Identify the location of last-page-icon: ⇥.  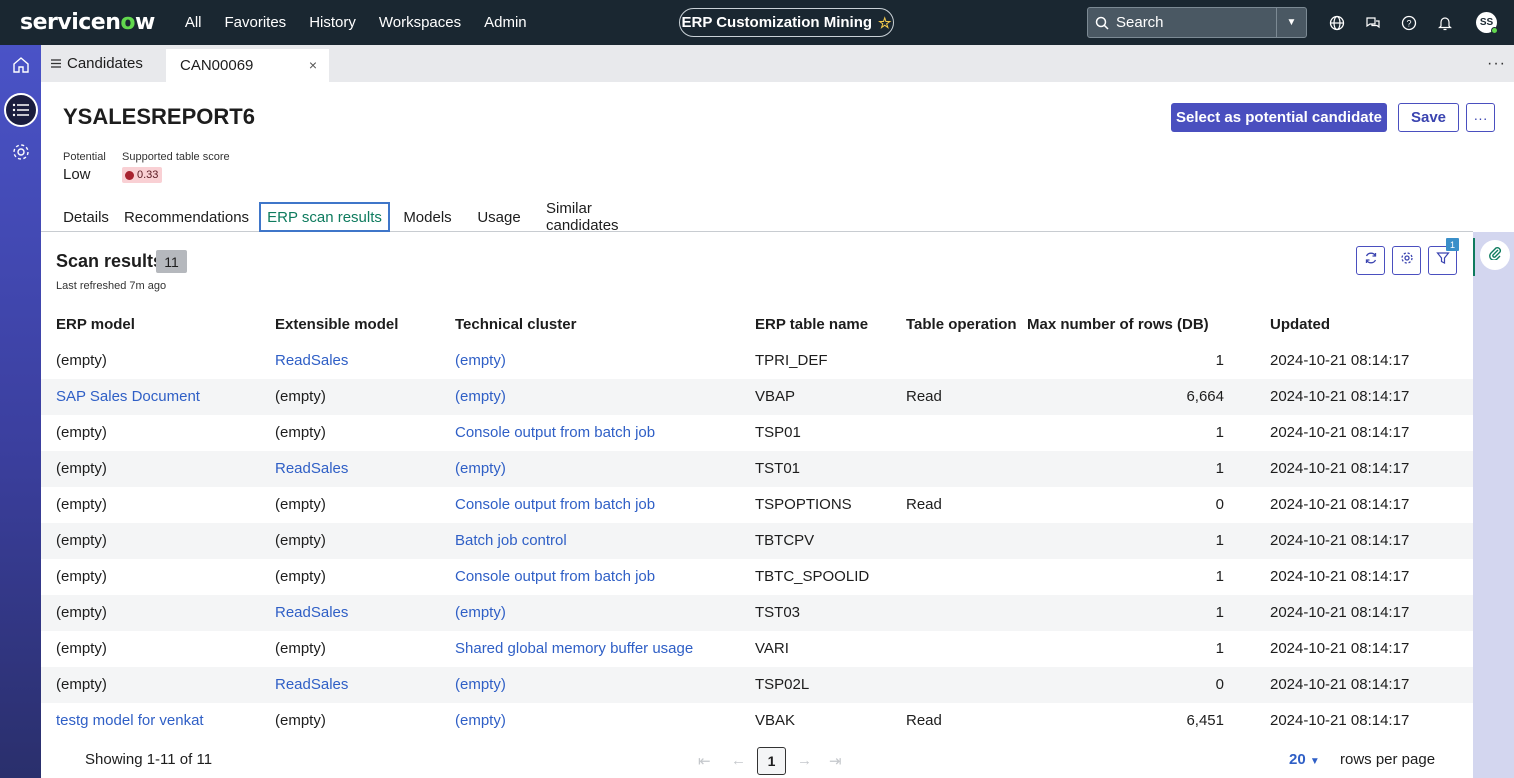
(835, 761).